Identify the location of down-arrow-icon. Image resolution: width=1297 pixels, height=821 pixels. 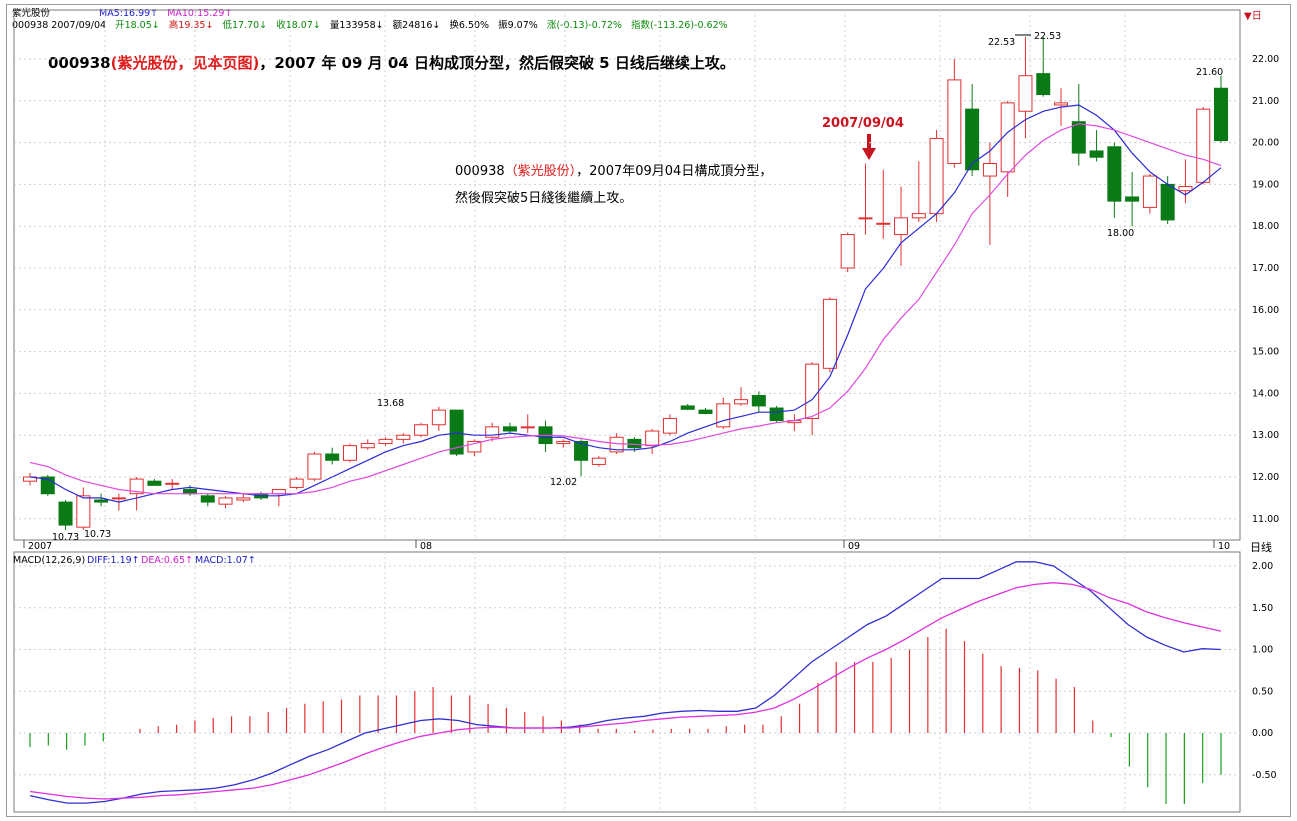
(869, 147).